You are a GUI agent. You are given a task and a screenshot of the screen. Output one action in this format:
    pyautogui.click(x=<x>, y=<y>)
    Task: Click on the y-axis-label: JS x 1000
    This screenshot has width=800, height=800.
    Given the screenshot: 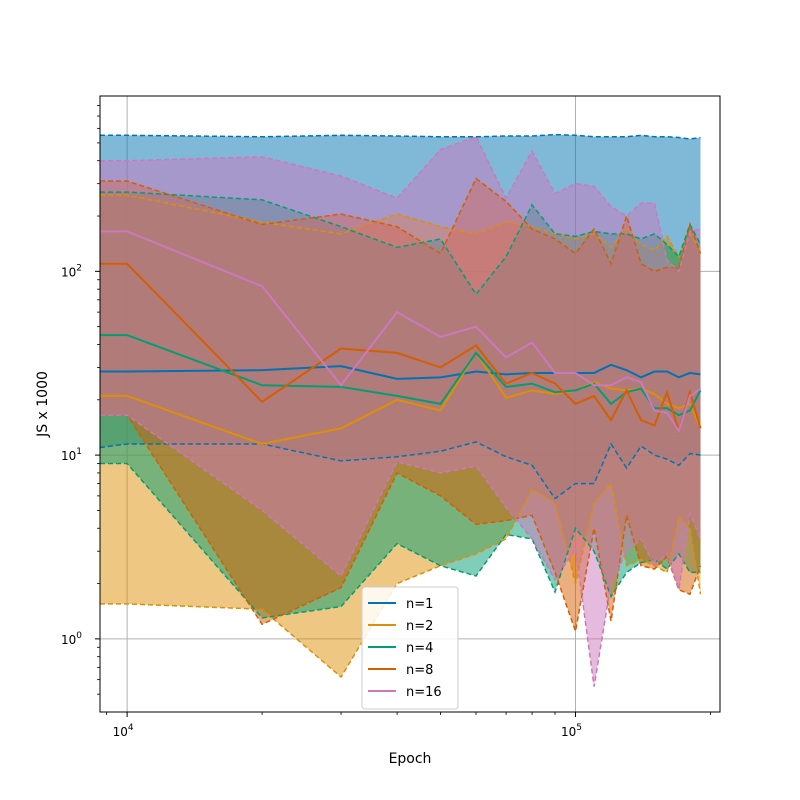 What is the action you would take?
    pyautogui.click(x=43, y=404)
    